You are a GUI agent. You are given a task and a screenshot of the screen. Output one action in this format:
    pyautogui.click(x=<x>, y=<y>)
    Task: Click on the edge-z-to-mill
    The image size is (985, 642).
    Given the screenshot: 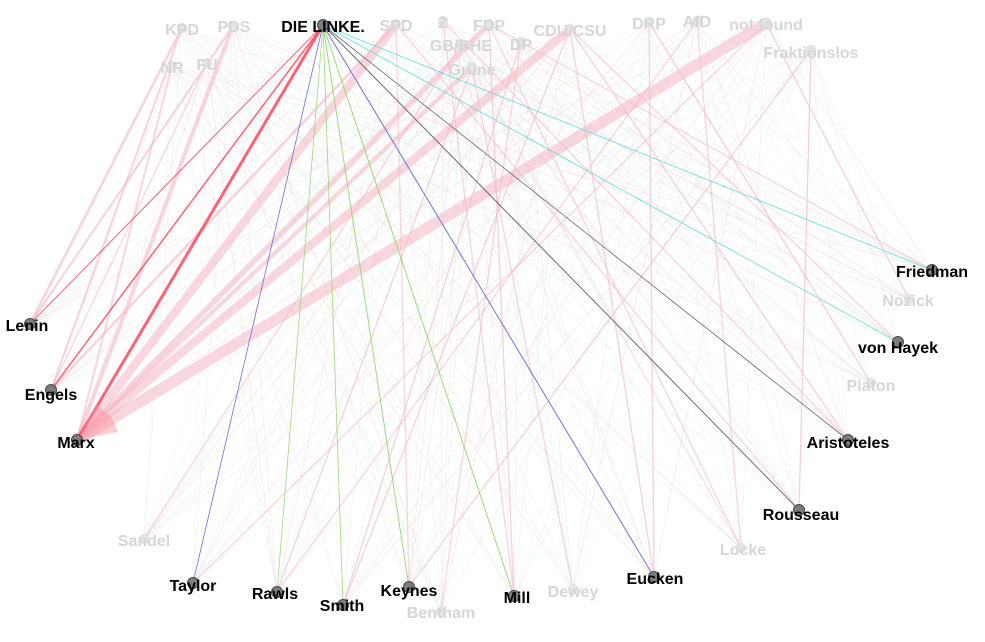 What is the action you would take?
    pyautogui.click(x=478, y=308)
    